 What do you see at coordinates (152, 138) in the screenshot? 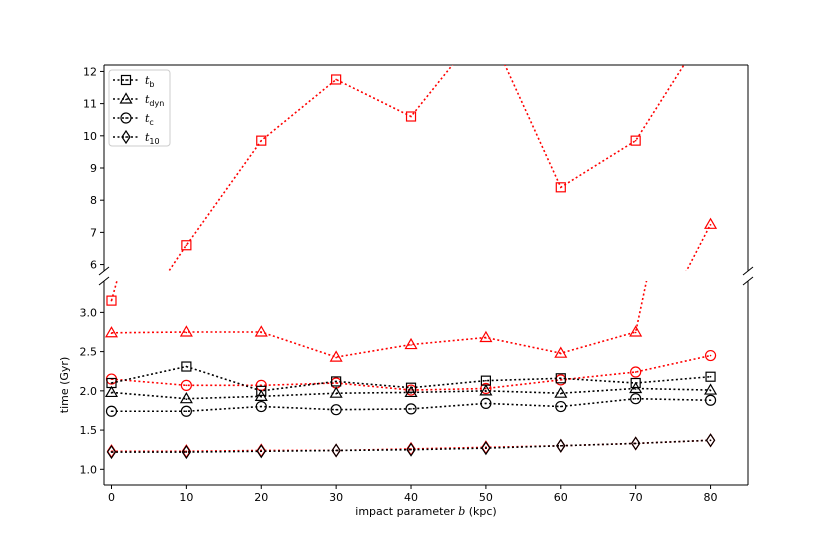
I see `legend-label: t10` at bounding box center [152, 138].